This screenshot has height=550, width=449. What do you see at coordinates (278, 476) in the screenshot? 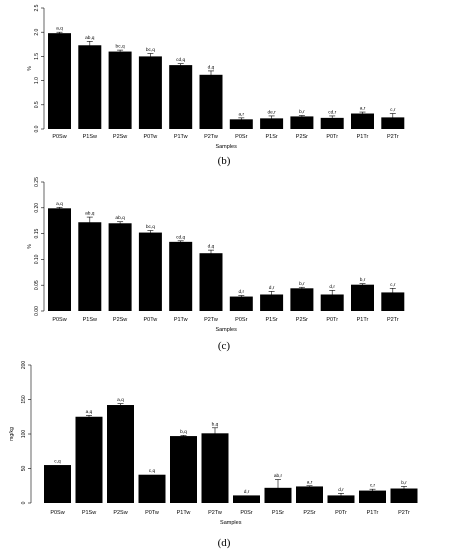
I see `significance-label: ab,r` at bounding box center [278, 476].